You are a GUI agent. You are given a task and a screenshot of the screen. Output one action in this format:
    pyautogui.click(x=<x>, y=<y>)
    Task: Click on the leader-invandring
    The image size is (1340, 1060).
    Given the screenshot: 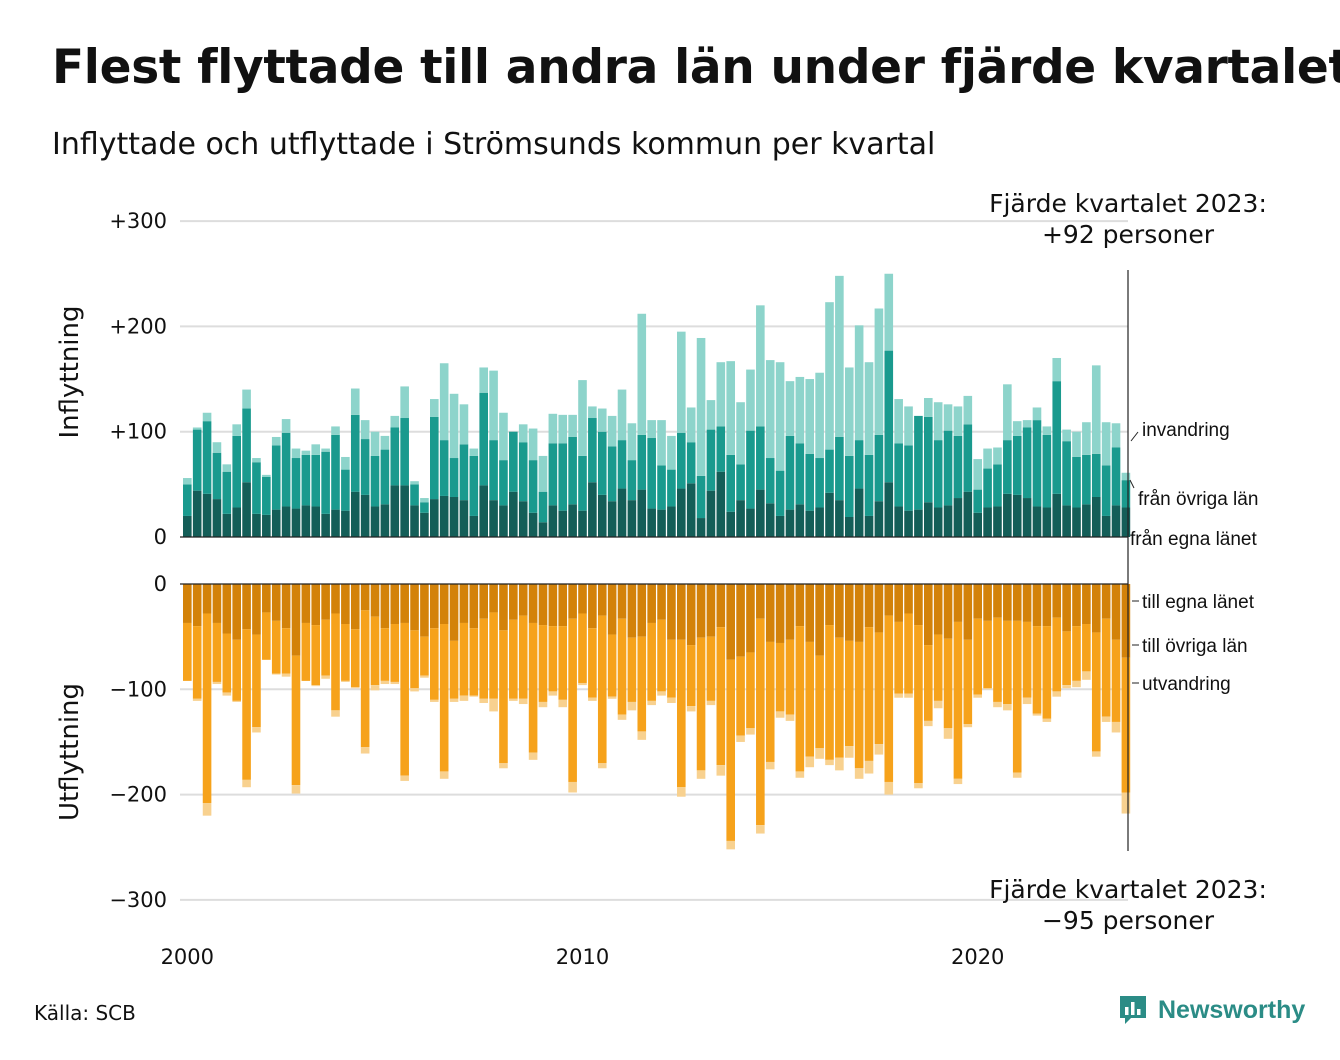 What is the action you would take?
    pyautogui.click(x=1134, y=436)
    